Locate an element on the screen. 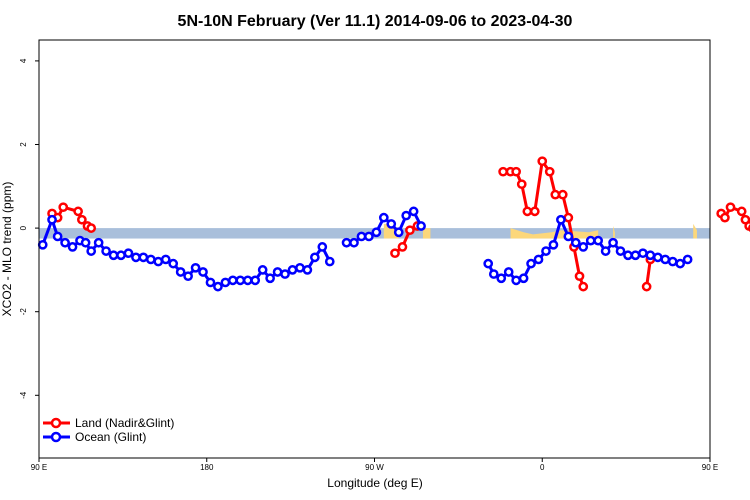 This screenshot has width=750, height=500. y-tick-label: -4 is located at coordinates (23, 395).